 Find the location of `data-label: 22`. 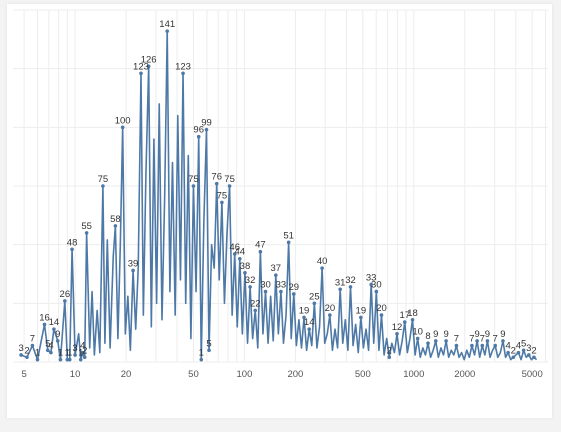

data-label: 22 is located at coordinates (255, 303).